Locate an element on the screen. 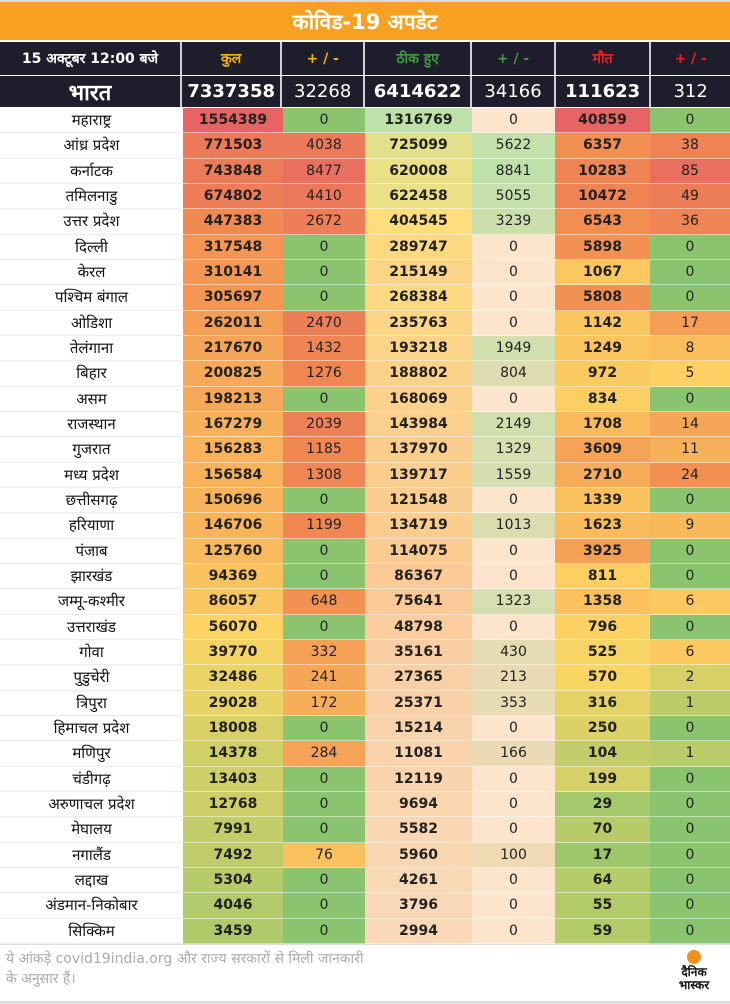  state-name: केरल is located at coordinates (91, 272).